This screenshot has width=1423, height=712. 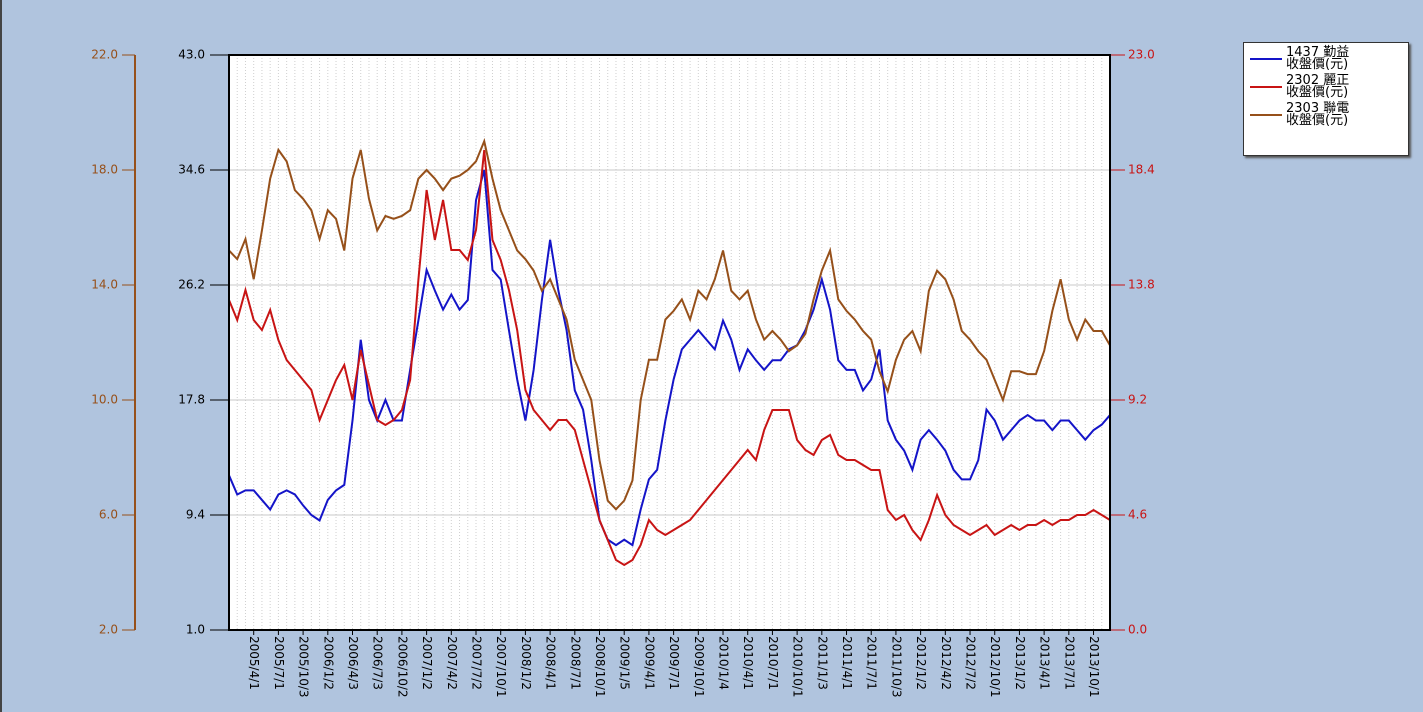 What do you see at coordinates (254, 663) in the screenshot?
I see `x-tick-label: 2005/4/1` at bounding box center [254, 663].